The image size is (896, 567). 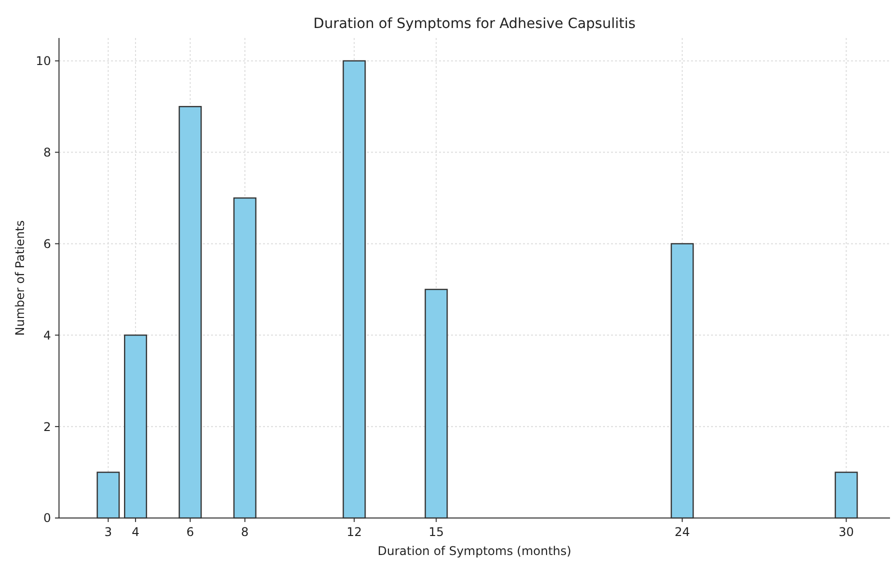 I want to click on y-tick-label: 10, so click(x=43, y=61).